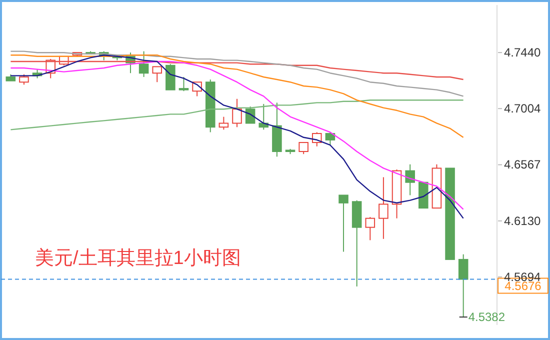  I want to click on y-tick-label: 4.7004, so click(523, 109).